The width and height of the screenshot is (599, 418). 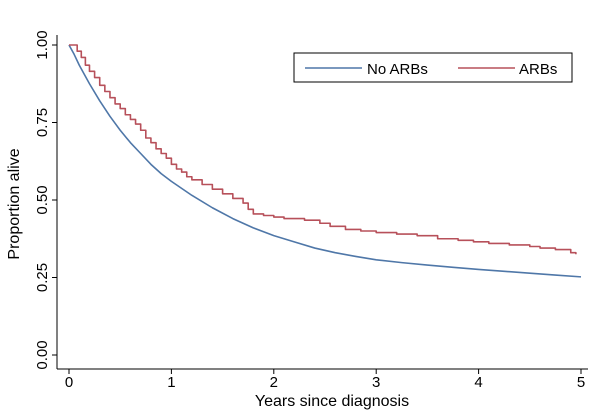 I want to click on x-axis-ticks: 0 1 2 3 4 5, so click(x=325, y=380).